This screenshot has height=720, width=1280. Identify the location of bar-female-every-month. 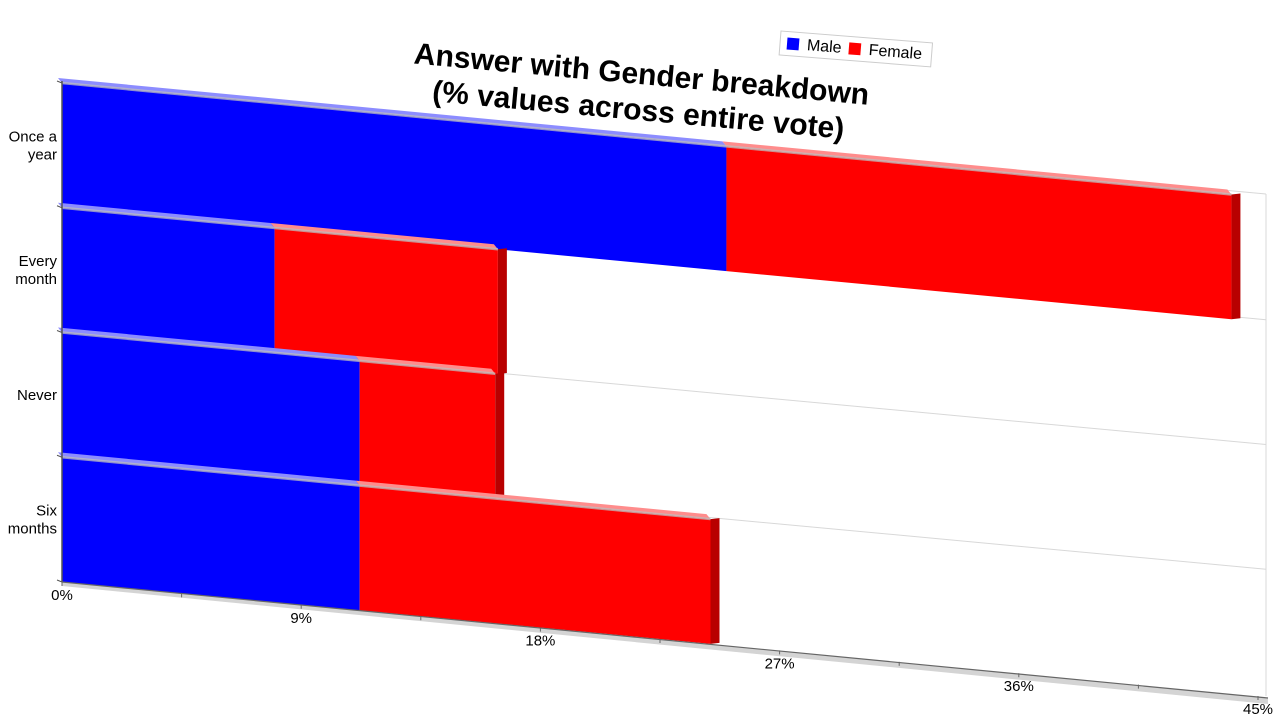
(386, 301).